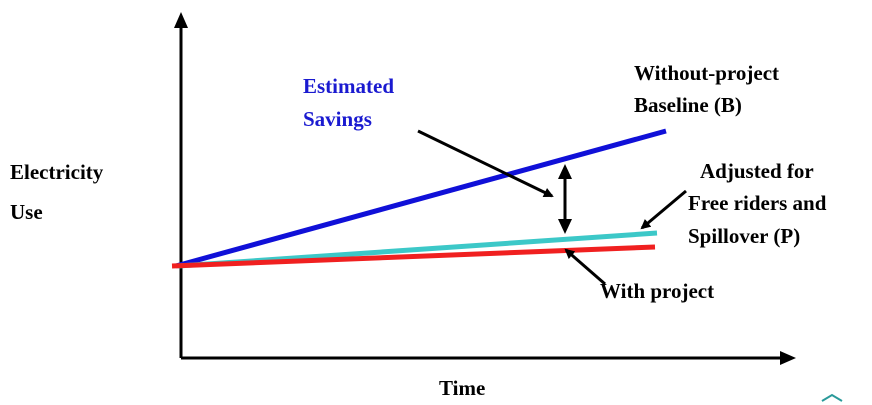 The height and width of the screenshot is (405, 872). I want to click on y-axis-arrowhead, so click(181, 20).